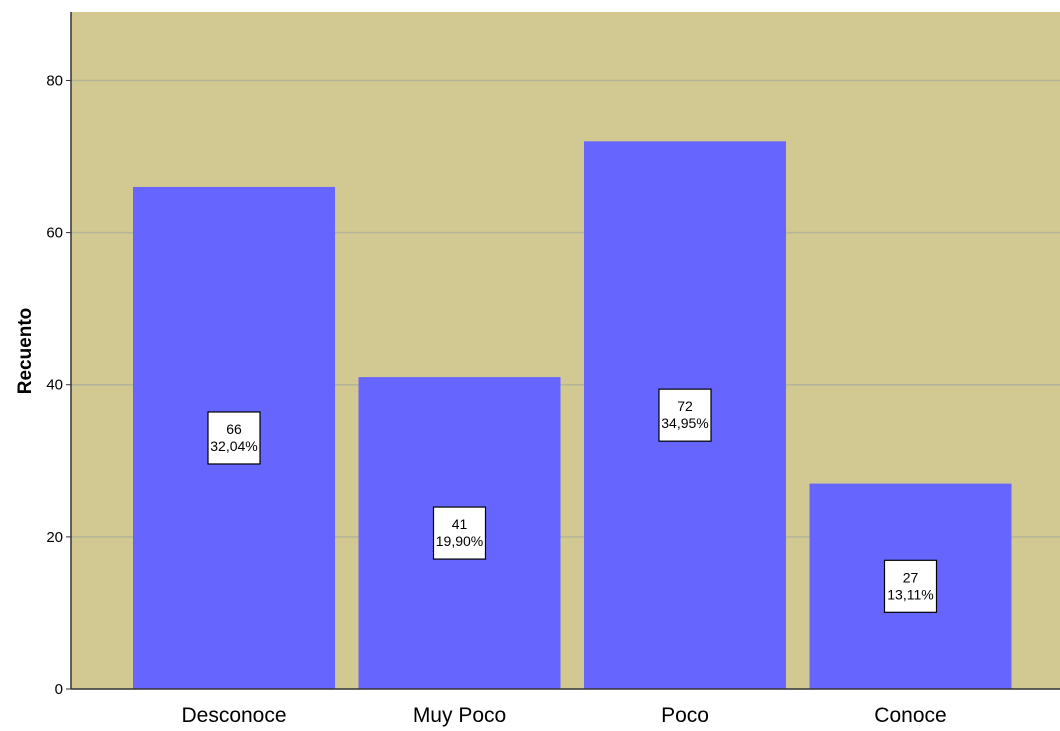 The image size is (1060, 731). What do you see at coordinates (234, 429) in the screenshot?
I see `data-label-count-desconoce: 66` at bounding box center [234, 429].